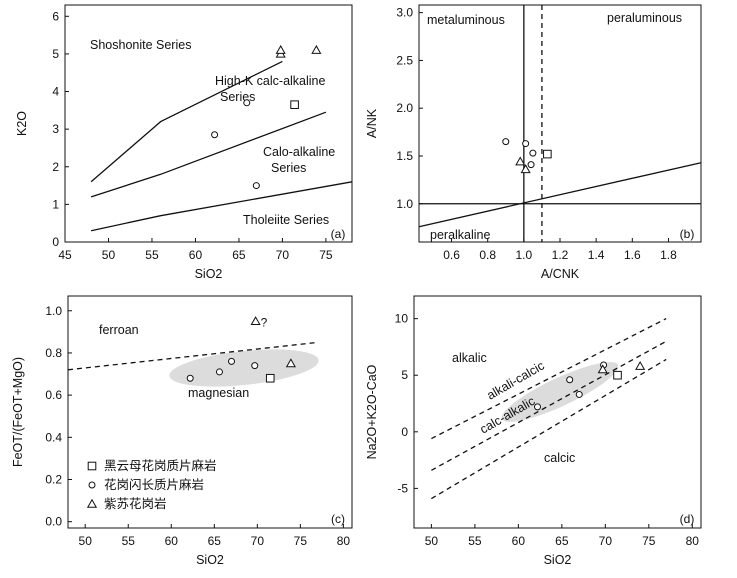  What do you see at coordinates (404, 156) in the screenshot?
I see `y-tick-label: 1.5` at bounding box center [404, 156].